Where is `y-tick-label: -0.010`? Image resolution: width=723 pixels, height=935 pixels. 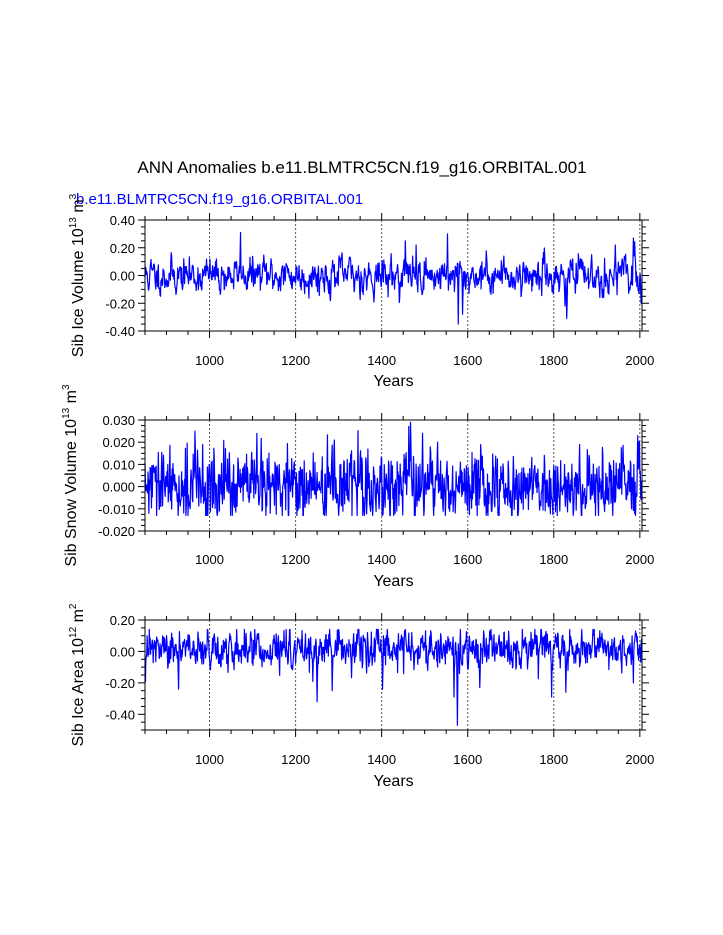
y-tick-label: -0.010 is located at coordinates (116, 509).